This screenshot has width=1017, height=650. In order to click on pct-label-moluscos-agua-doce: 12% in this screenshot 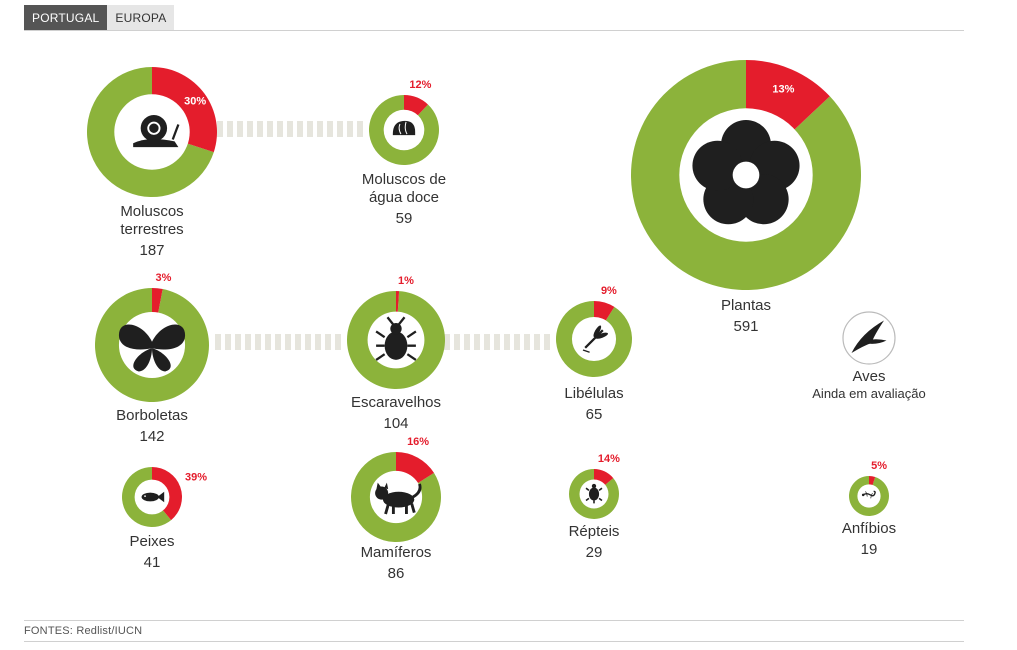, I will do `click(420, 85)`.